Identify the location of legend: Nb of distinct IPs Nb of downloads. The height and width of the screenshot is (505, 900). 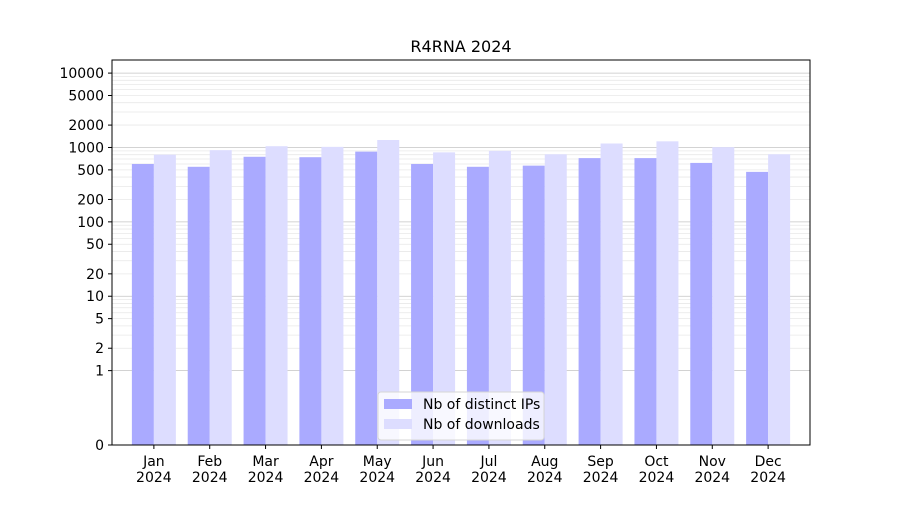
(461, 416).